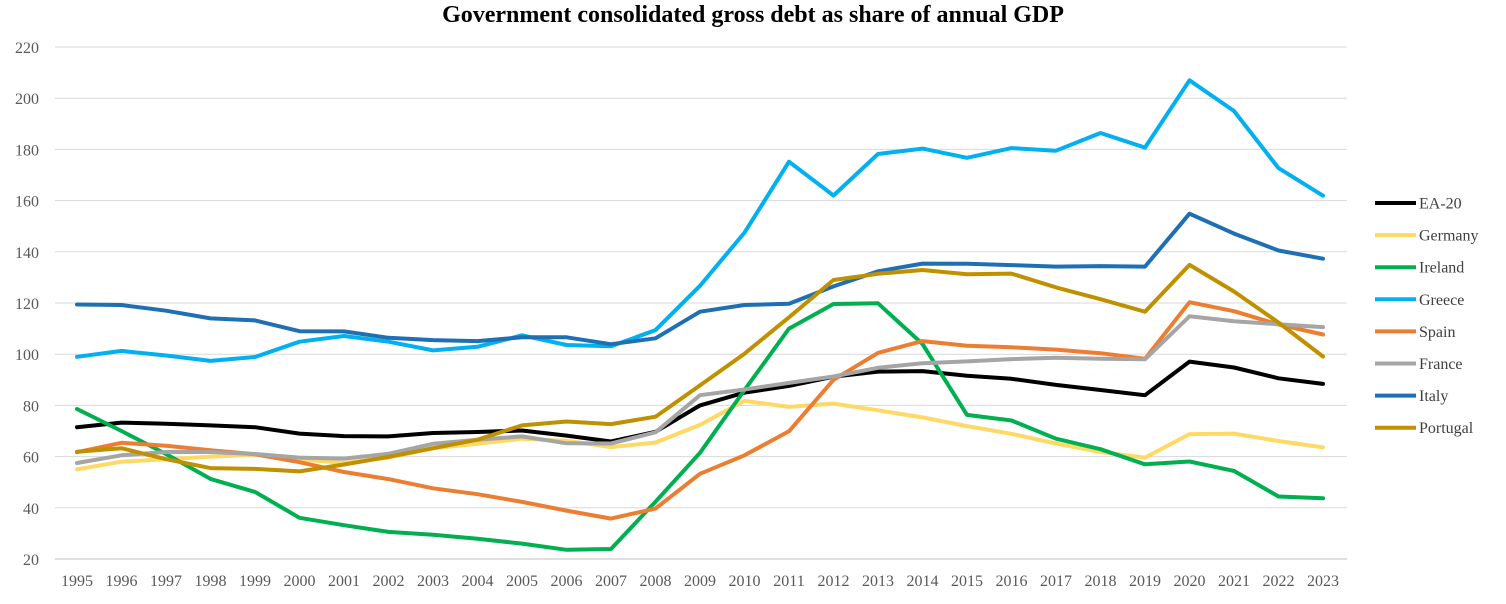 This screenshot has height=604, width=1506. I want to click on y-tick-label: 40, so click(31, 509).